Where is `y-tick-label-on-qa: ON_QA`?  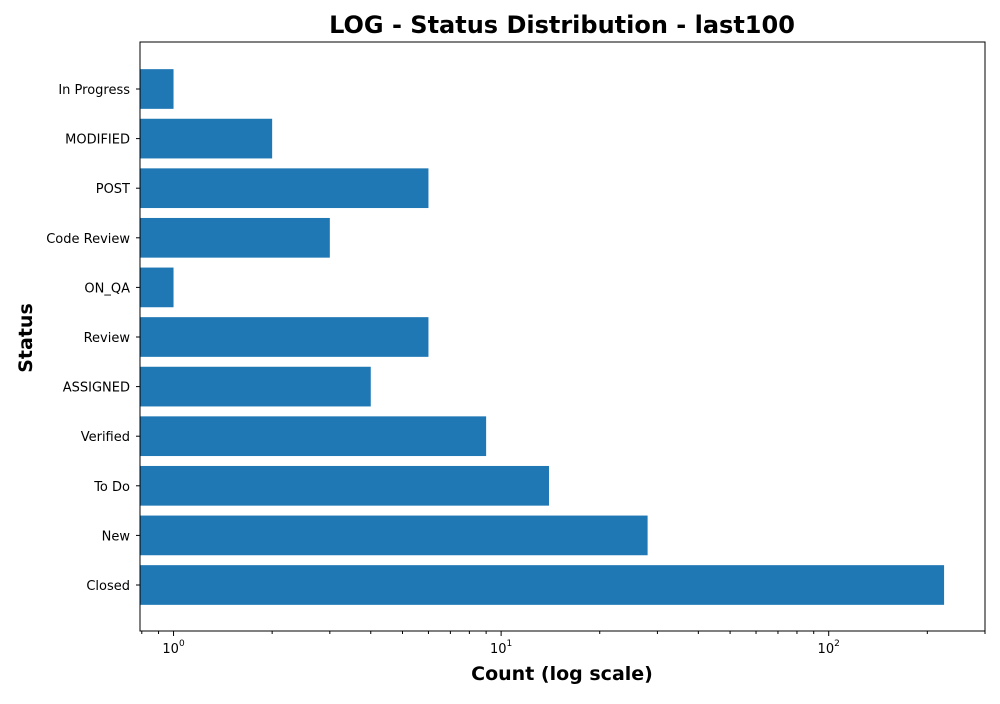
y-tick-label-on-qa: ON_QA is located at coordinates (107, 288).